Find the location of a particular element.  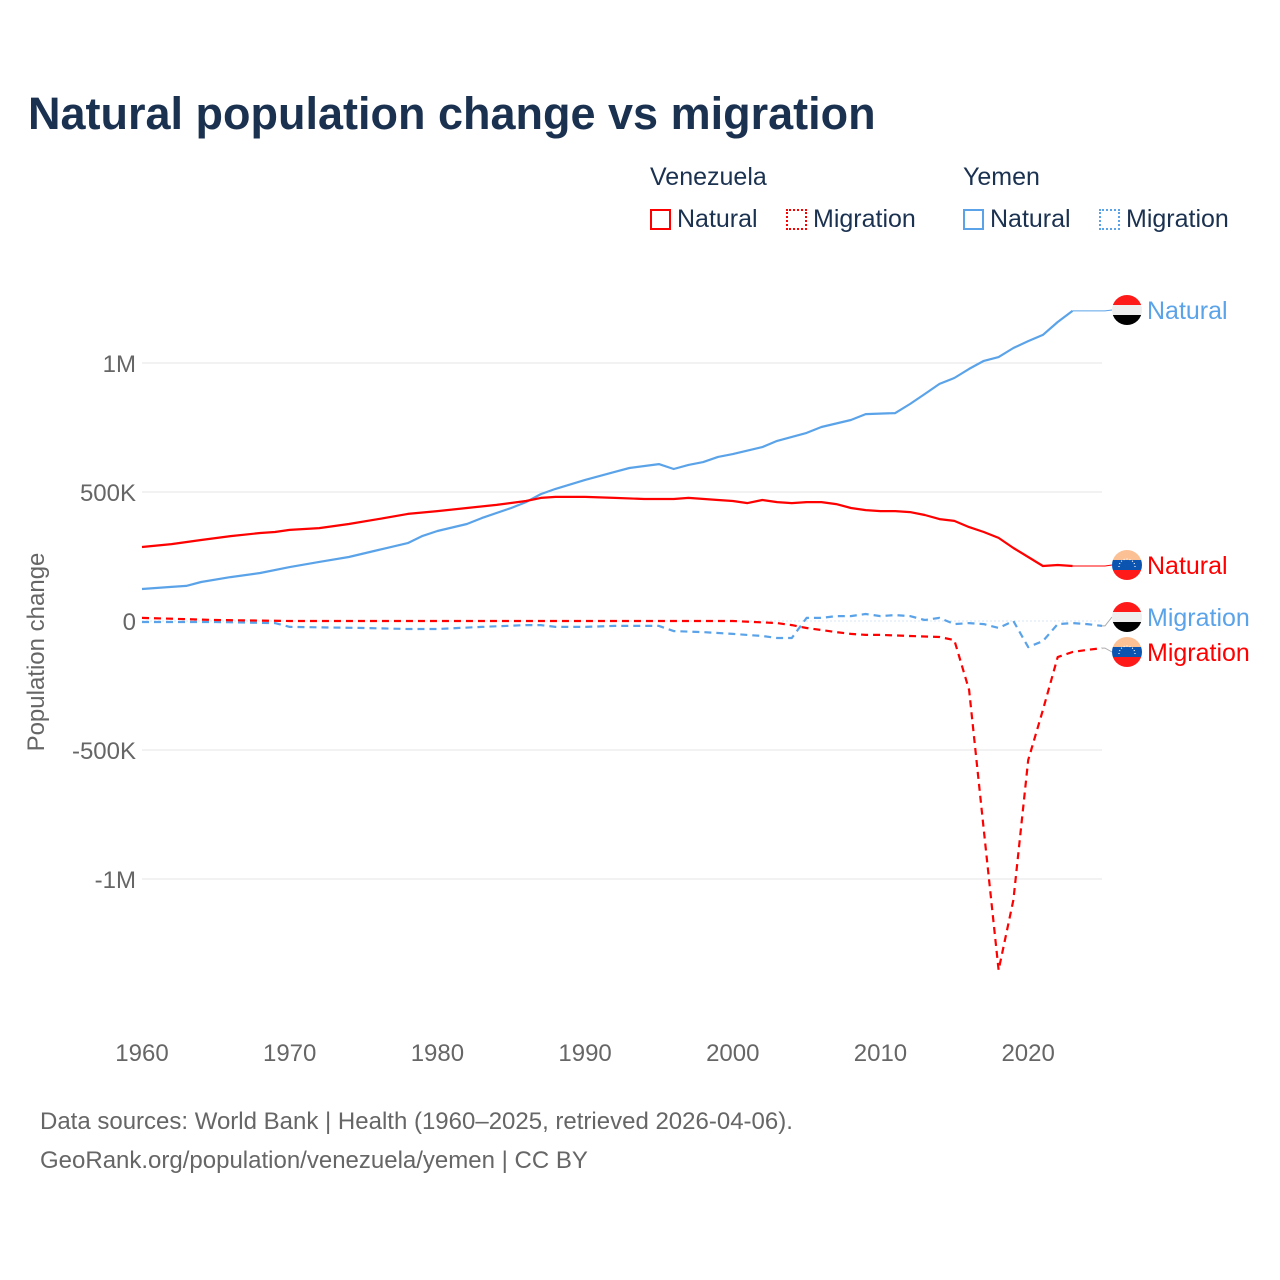

legend-group-yemen: Yemen is located at coordinates (1001, 177).